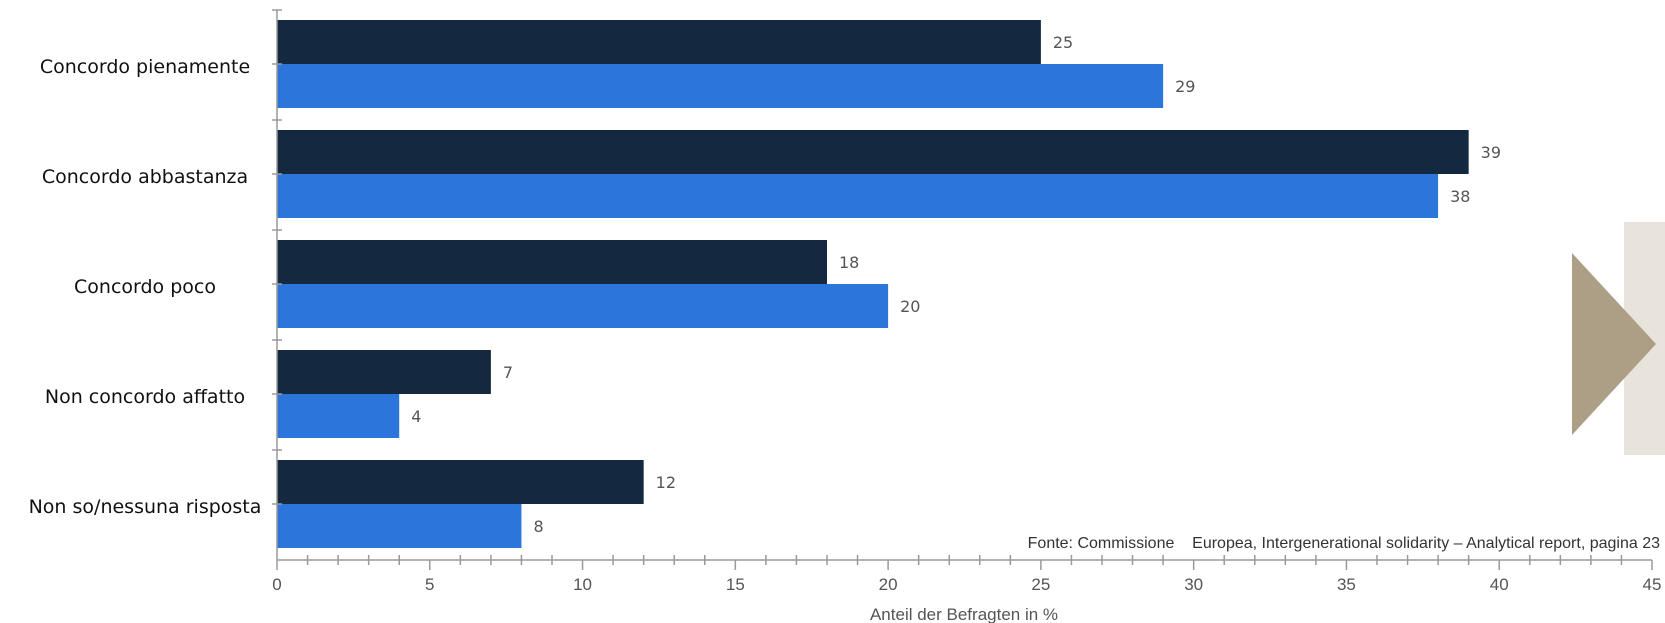 The width and height of the screenshot is (1665, 623). I want to click on data-label-2-0: 18, so click(849, 262).